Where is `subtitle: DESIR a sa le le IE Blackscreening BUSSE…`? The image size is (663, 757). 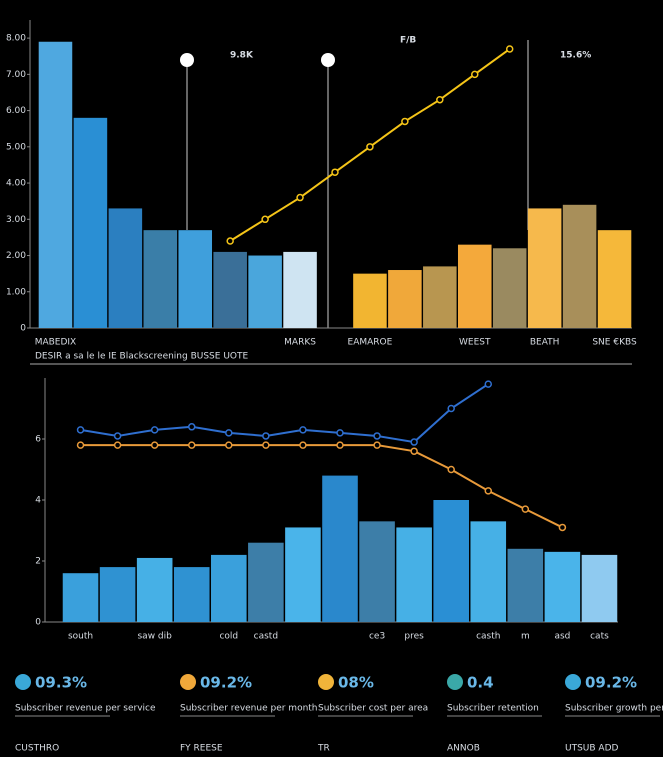 subtitle: DESIR a sa le le IE Blackscreening BUSSE… is located at coordinates (141, 357).